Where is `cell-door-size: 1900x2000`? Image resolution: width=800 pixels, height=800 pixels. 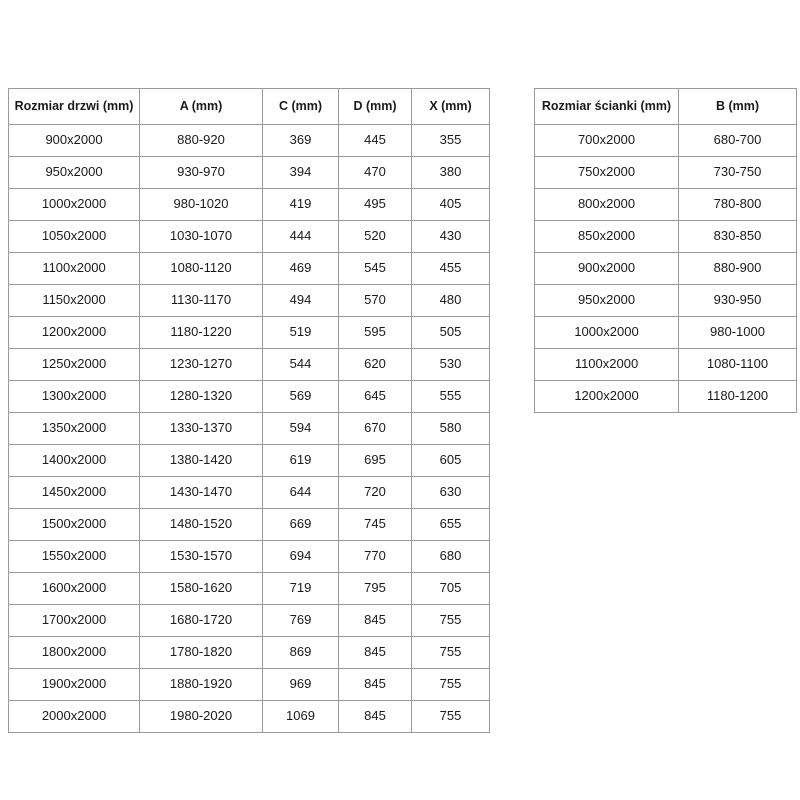
cell-door-size: 1900x2000 is located at coordinates (74, 684).